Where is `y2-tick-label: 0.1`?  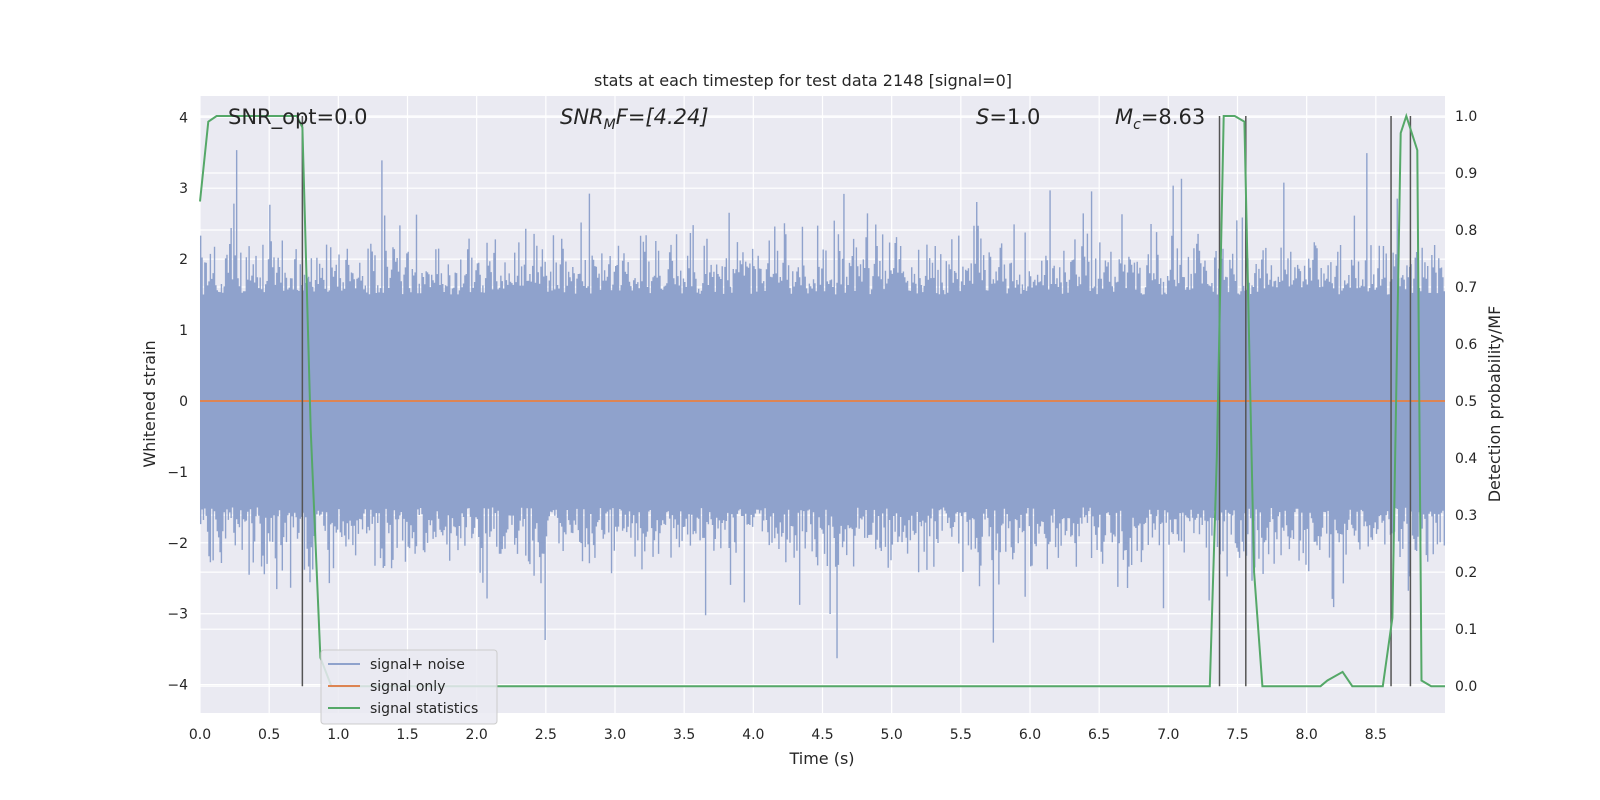
y2-tick-label: 0.1 is located at coordinates (1466, 630).